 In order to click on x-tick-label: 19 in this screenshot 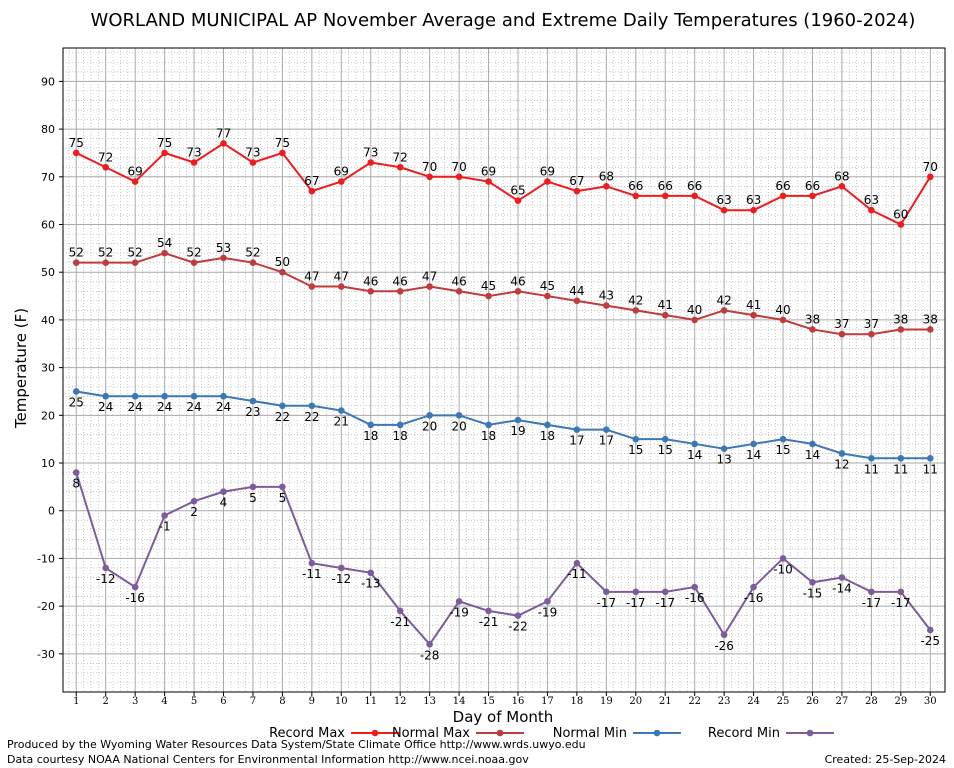, I will do `click(606, 701)`.